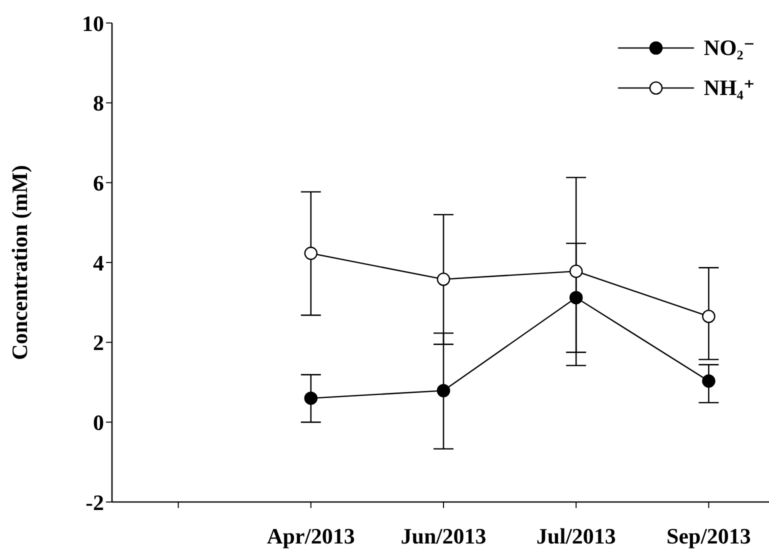  Describe the element at coordinates (98, 183) in the screenshot. I see `y-tick-label: 6` at that location.